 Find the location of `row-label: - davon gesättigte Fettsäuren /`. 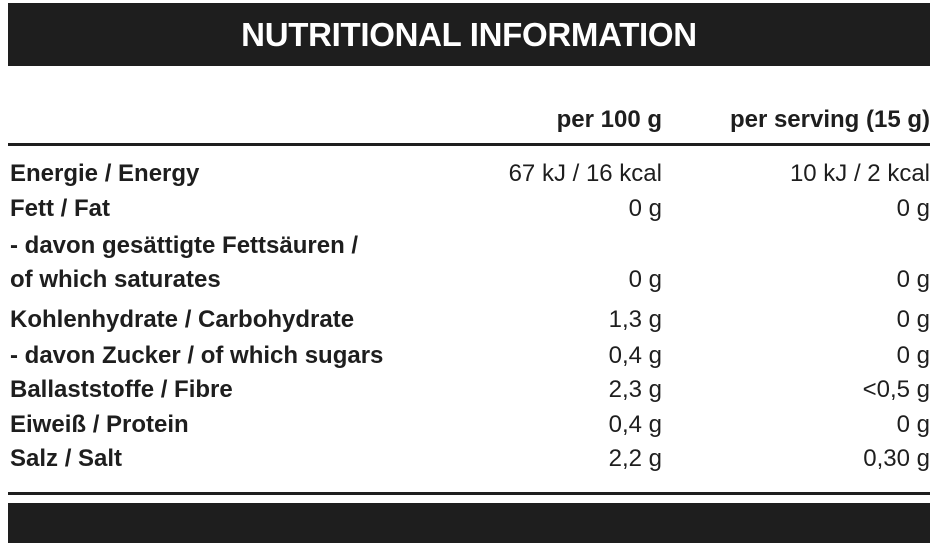

row-label: - davon gesättigte Fettsäuren / is located at coordinates (184, 245).